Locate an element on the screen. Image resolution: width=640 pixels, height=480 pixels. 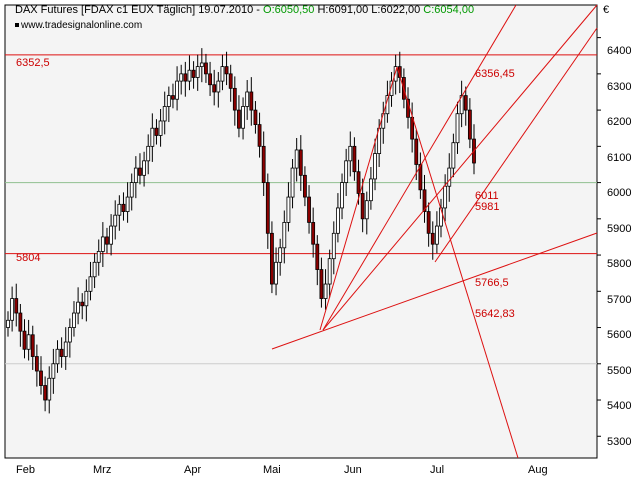
high-value: H:6091,00 is located at coordinates (343, 10).